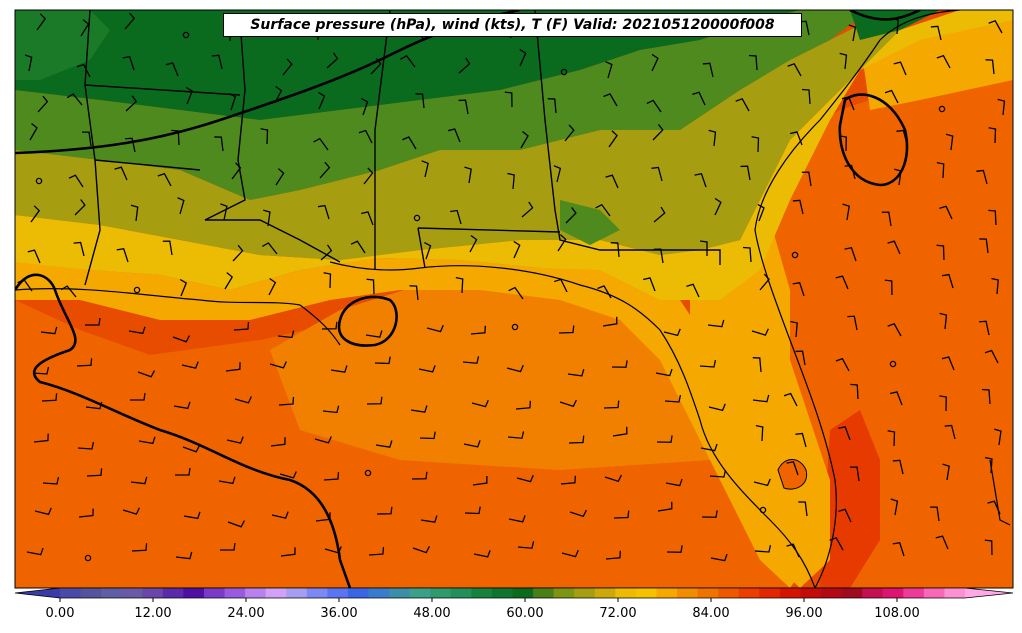 This screenshot has height=633, width=1022. What do you see at coordinates (339, 613) in the screenshot?
I see `colorbar-tick-label: 36.00` at bounding box center [339, 613].